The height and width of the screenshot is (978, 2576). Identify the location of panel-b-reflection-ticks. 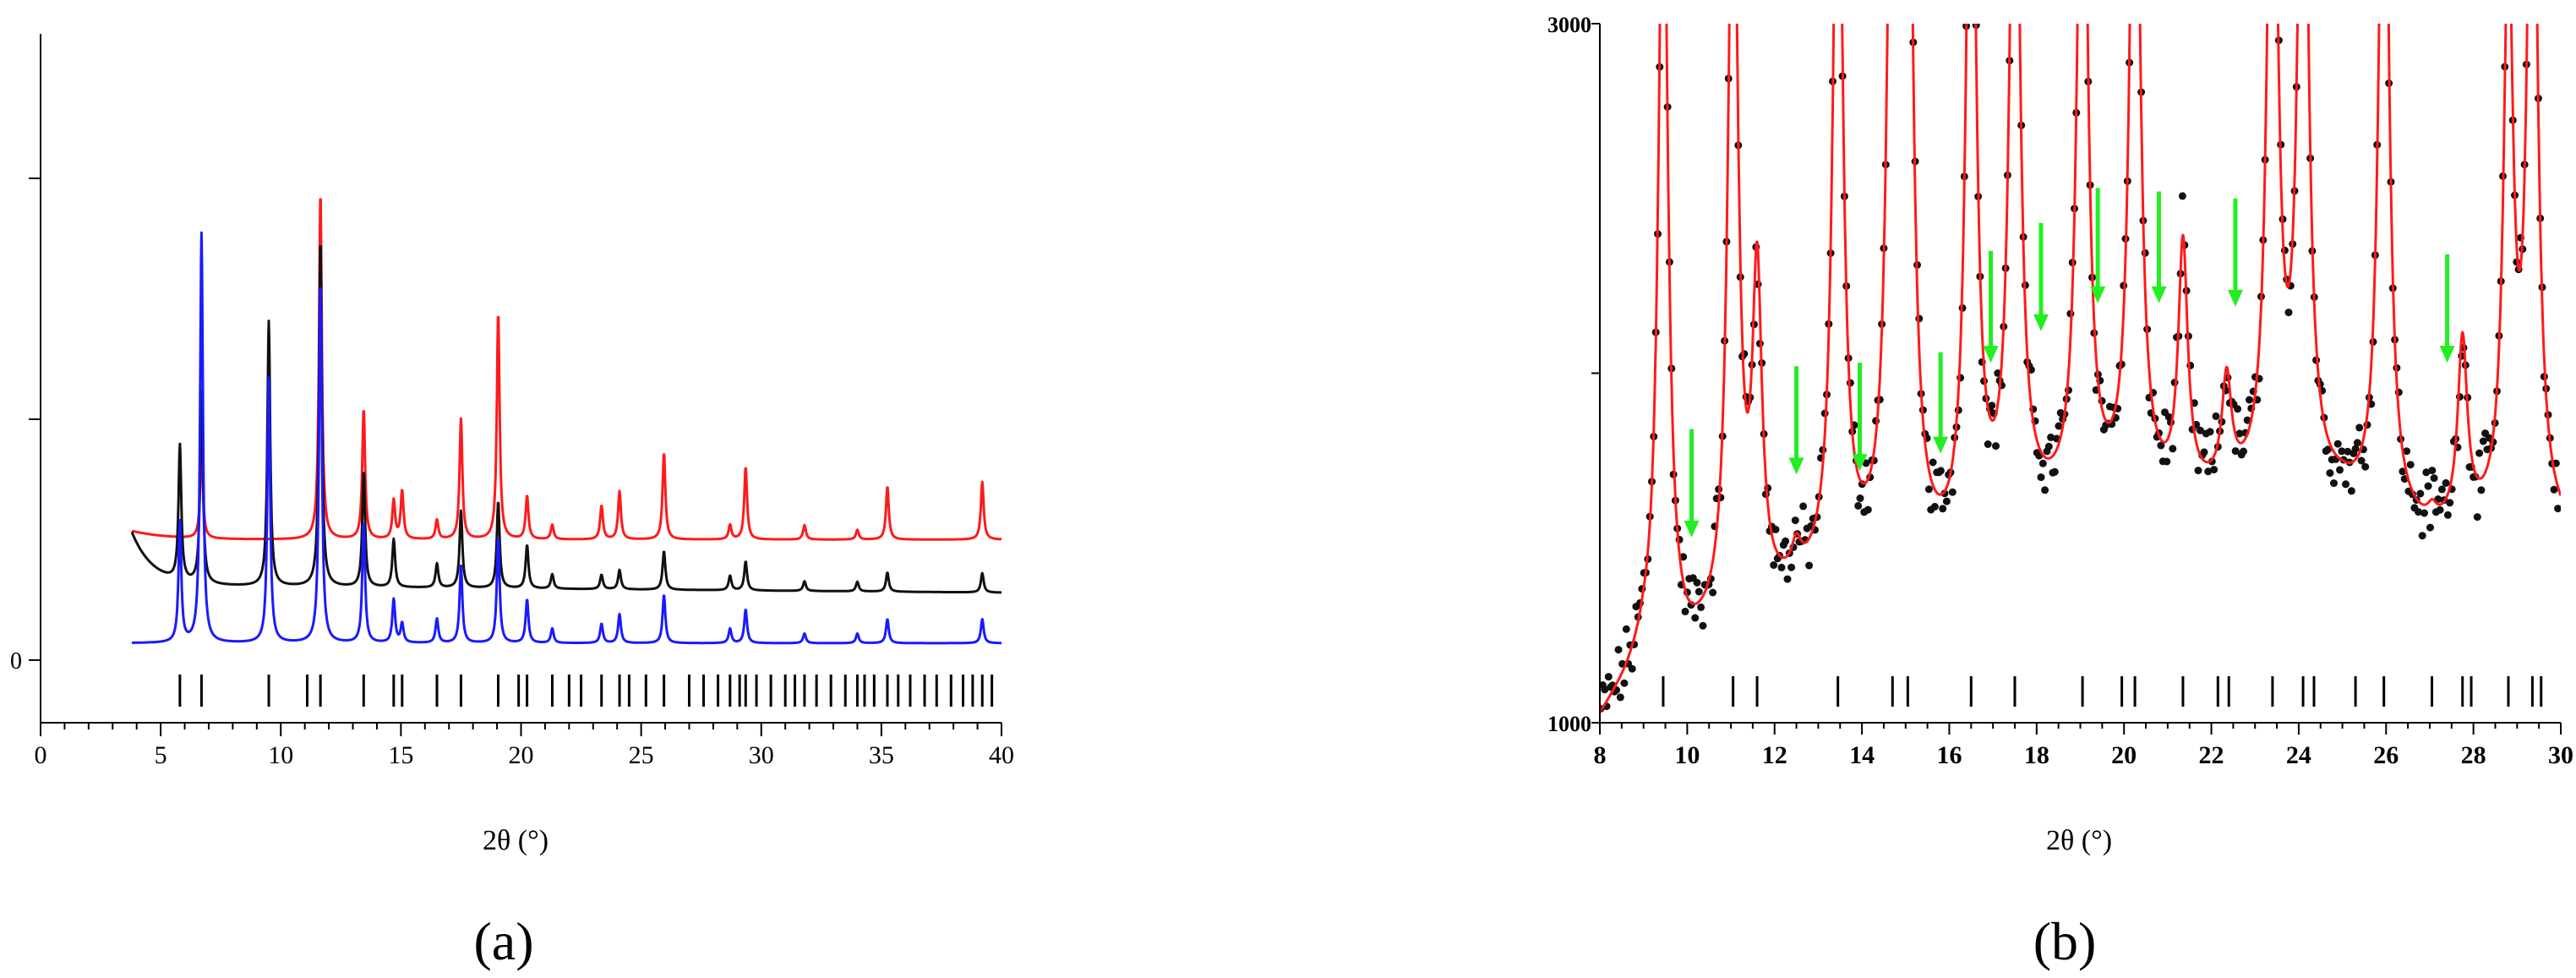
(2102, 691).